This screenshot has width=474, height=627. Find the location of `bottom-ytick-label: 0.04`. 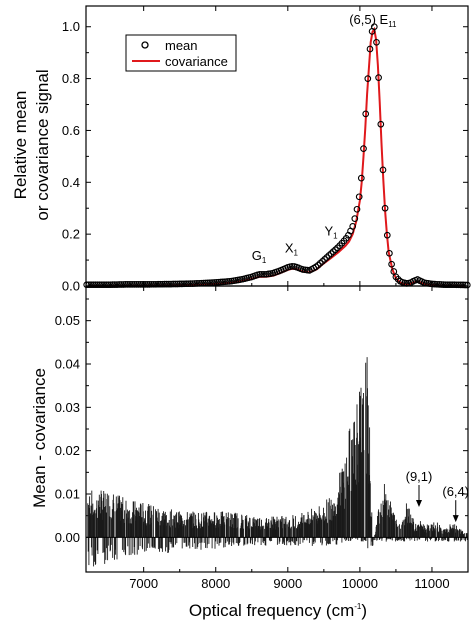

bottom-ytick-label: 0.04 is located at coordinates (67, 364).